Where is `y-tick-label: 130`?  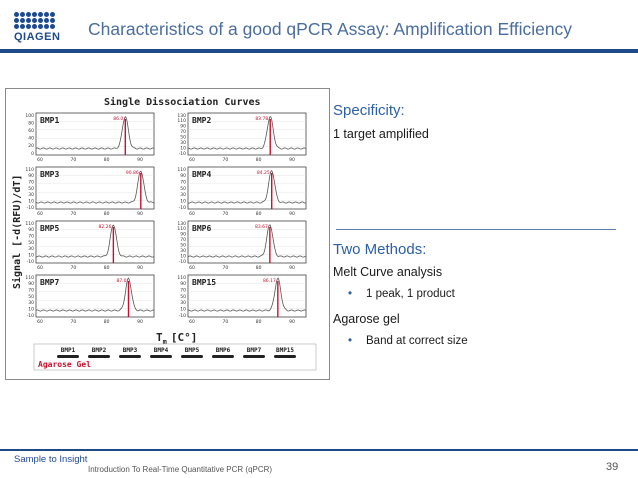
y-tick-label: 130 is located at coordinates (181, 116).